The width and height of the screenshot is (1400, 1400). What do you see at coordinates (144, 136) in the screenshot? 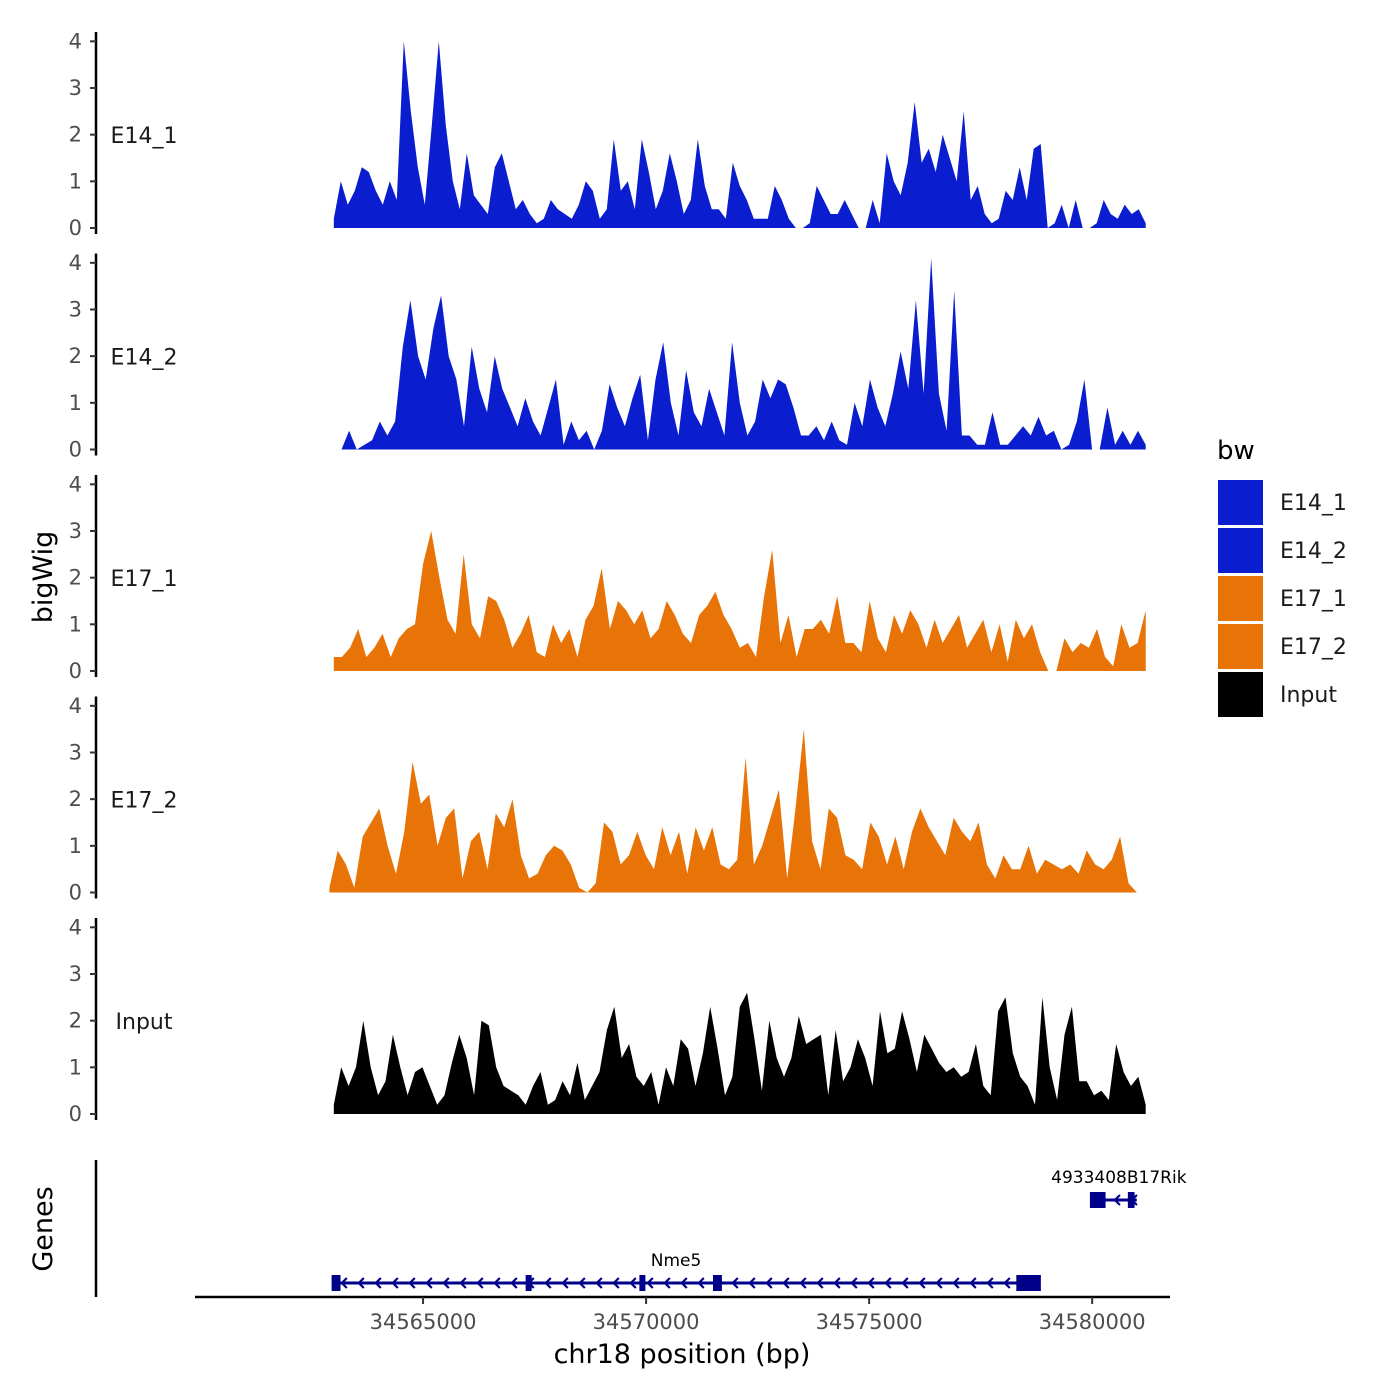
I see `track-label: E14_1` at bounding box center [144, 136].